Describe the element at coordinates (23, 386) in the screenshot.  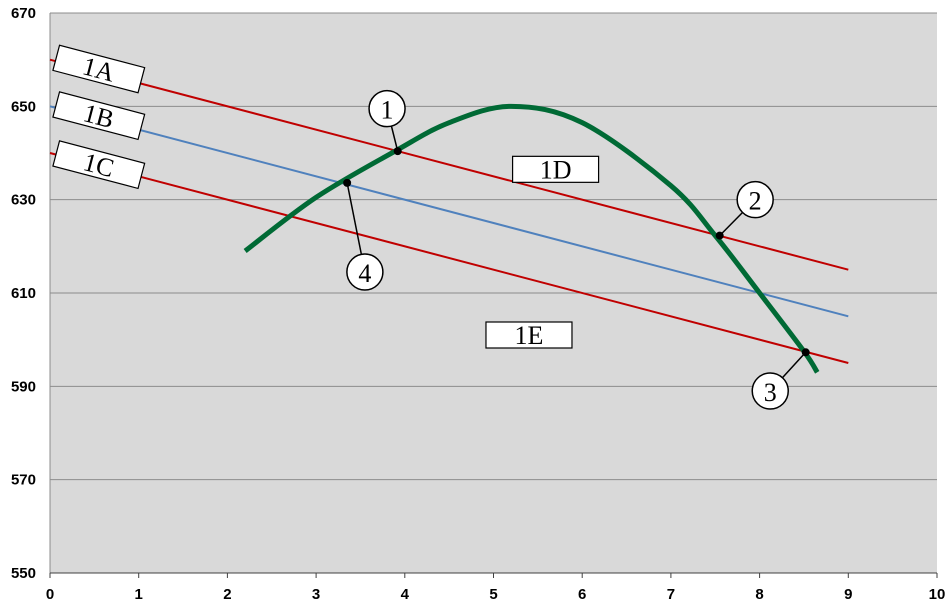
I see `y-tick-label: 590` at that location.